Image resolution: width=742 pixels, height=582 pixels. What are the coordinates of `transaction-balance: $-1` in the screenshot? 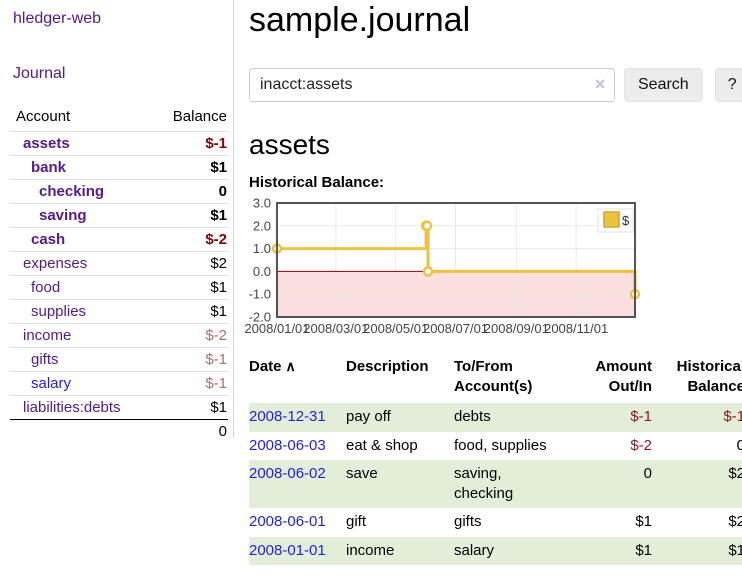 It's located at (732, 417).